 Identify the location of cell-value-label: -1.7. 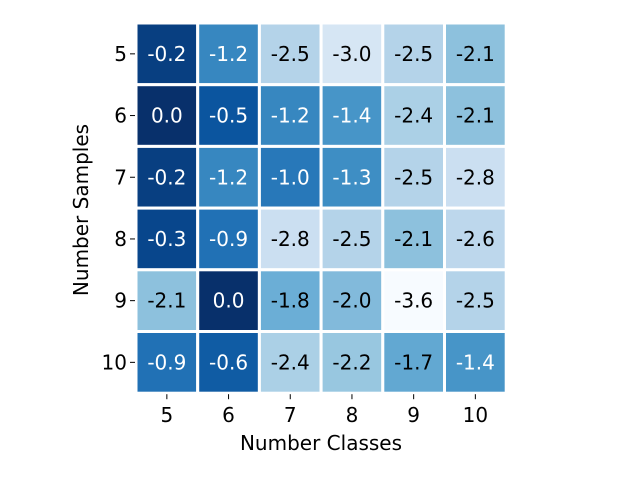
(413, 362).